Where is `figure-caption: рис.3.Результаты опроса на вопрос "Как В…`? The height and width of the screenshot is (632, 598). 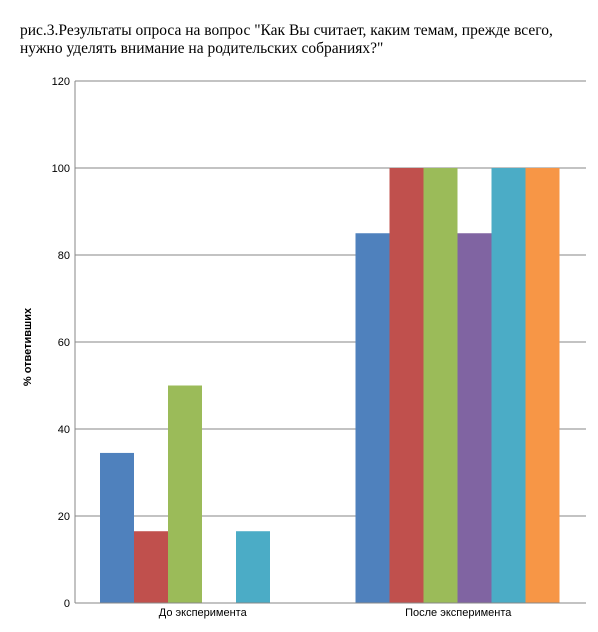 figure-caption: рис.3.Результаты опроса на вопрос "Как В… is located at coordinates (286, 39).